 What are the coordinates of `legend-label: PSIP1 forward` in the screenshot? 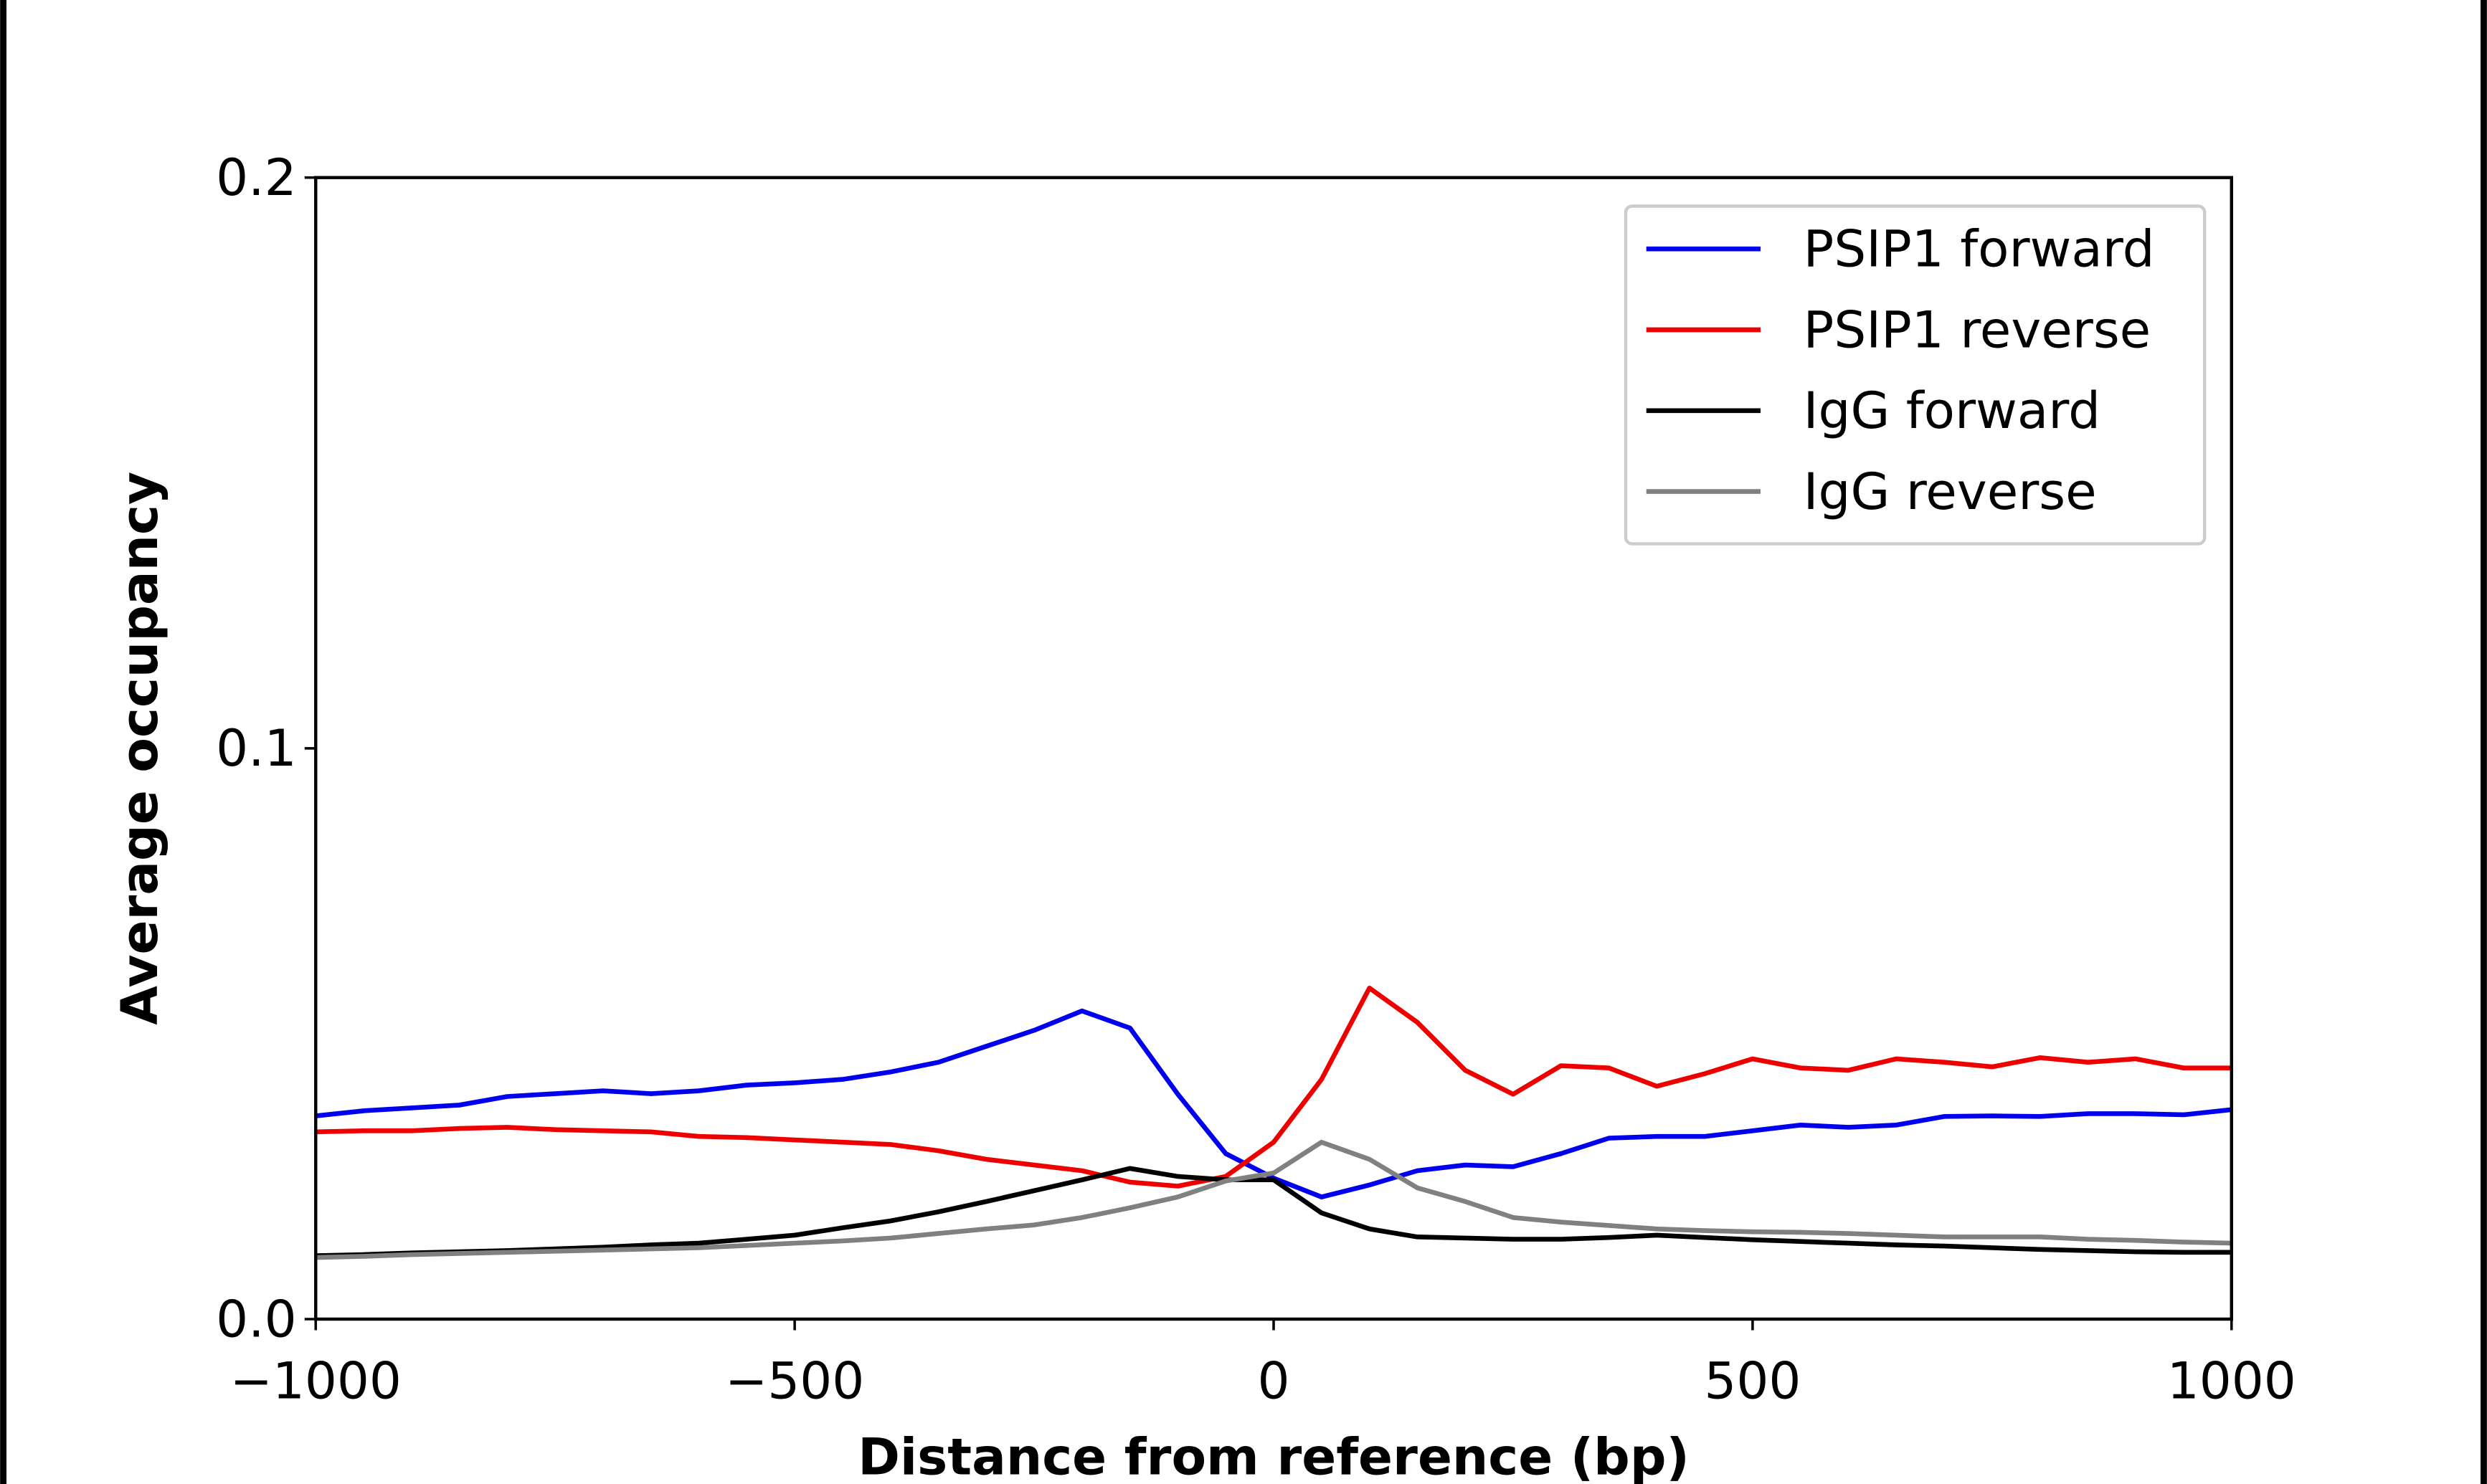 It's located at (1980, 249).